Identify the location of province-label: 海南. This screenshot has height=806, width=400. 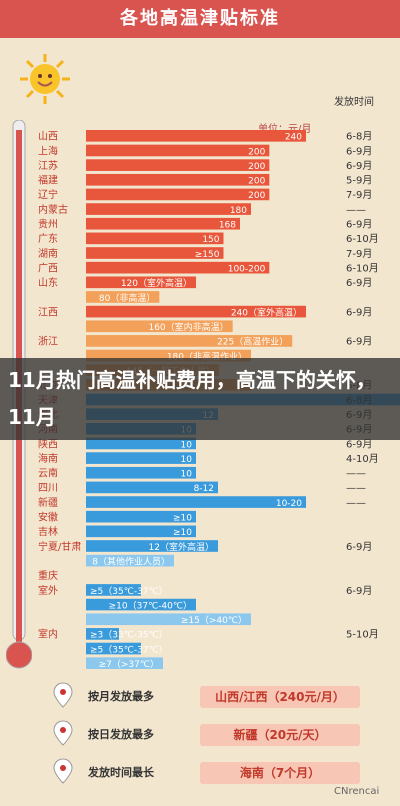
(48, 458).